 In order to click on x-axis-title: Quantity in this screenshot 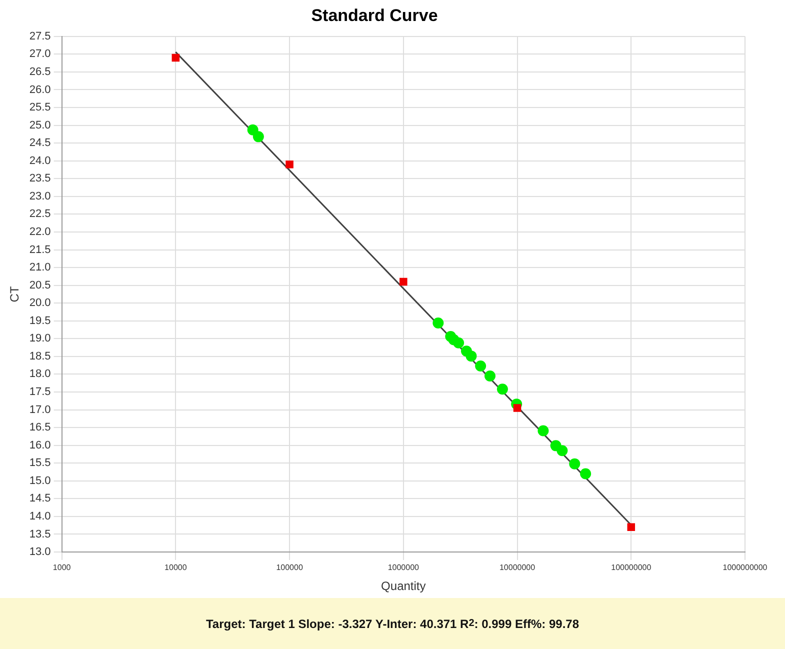, I will do `click(403, 586)`.